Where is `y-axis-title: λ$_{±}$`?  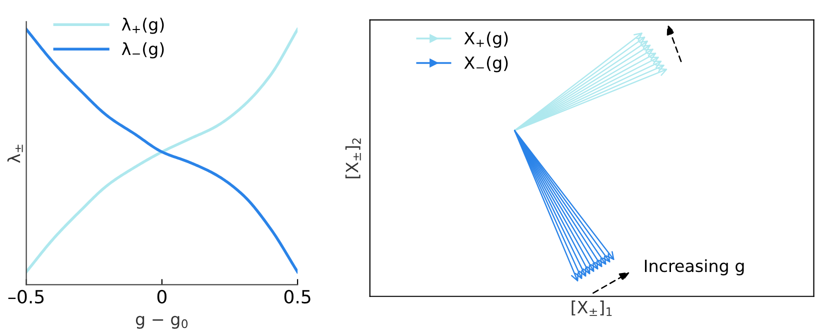
y-axis-title: λ$_{±}$ is located at coordinates (15, 153).